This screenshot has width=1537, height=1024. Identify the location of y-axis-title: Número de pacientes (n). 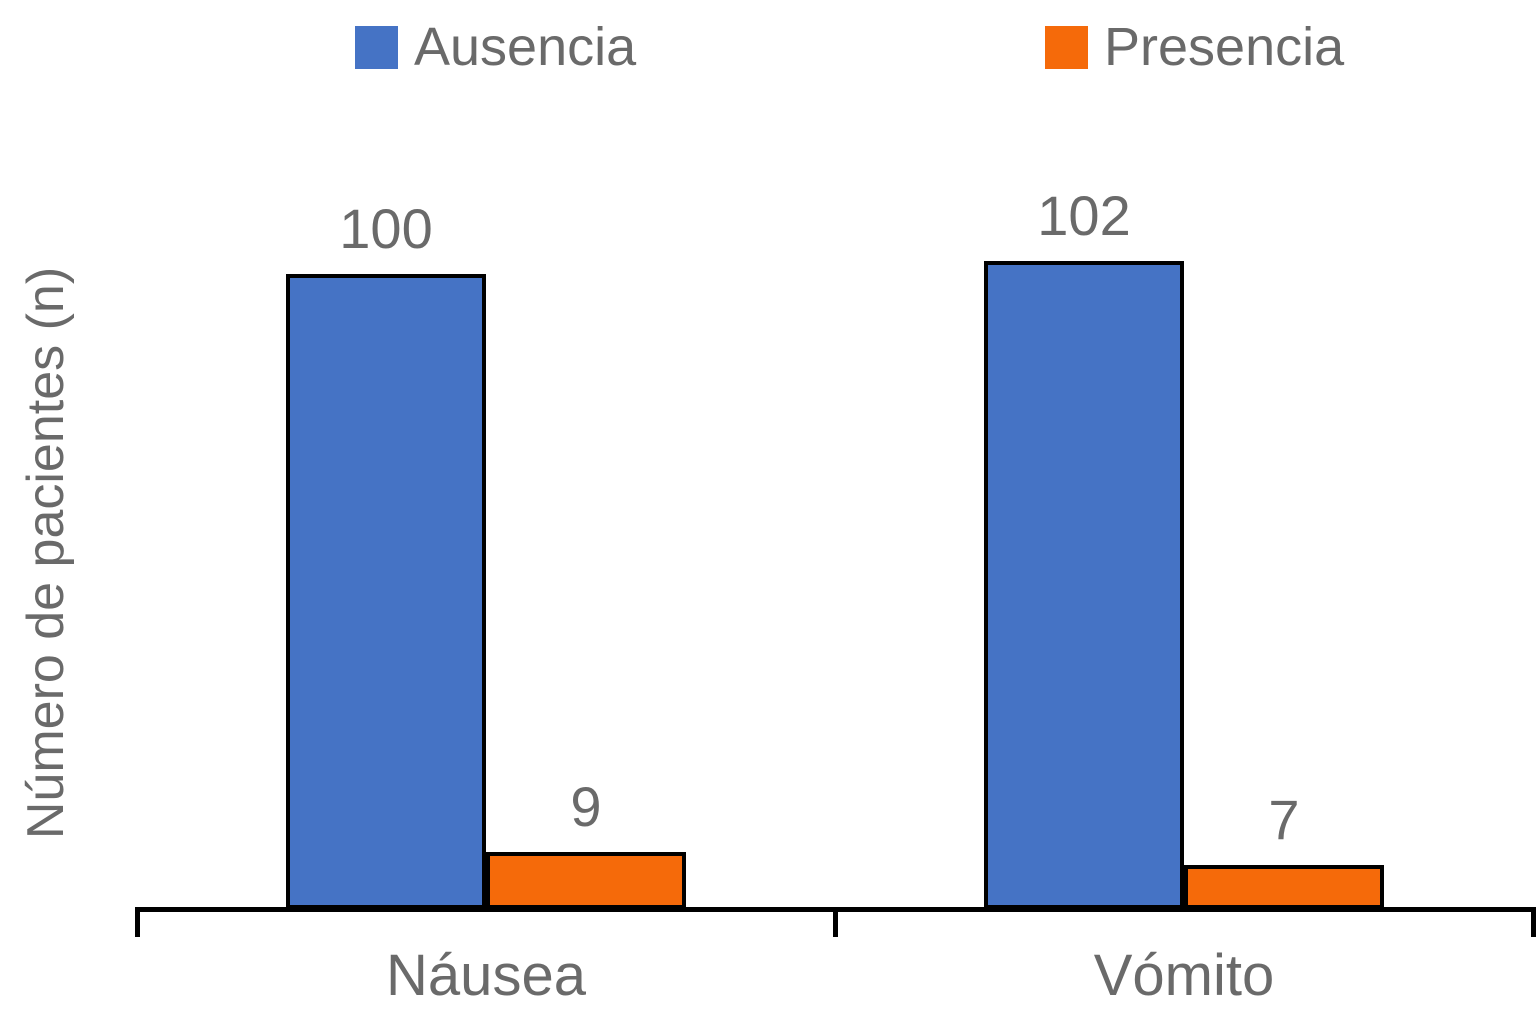
(46, 553).